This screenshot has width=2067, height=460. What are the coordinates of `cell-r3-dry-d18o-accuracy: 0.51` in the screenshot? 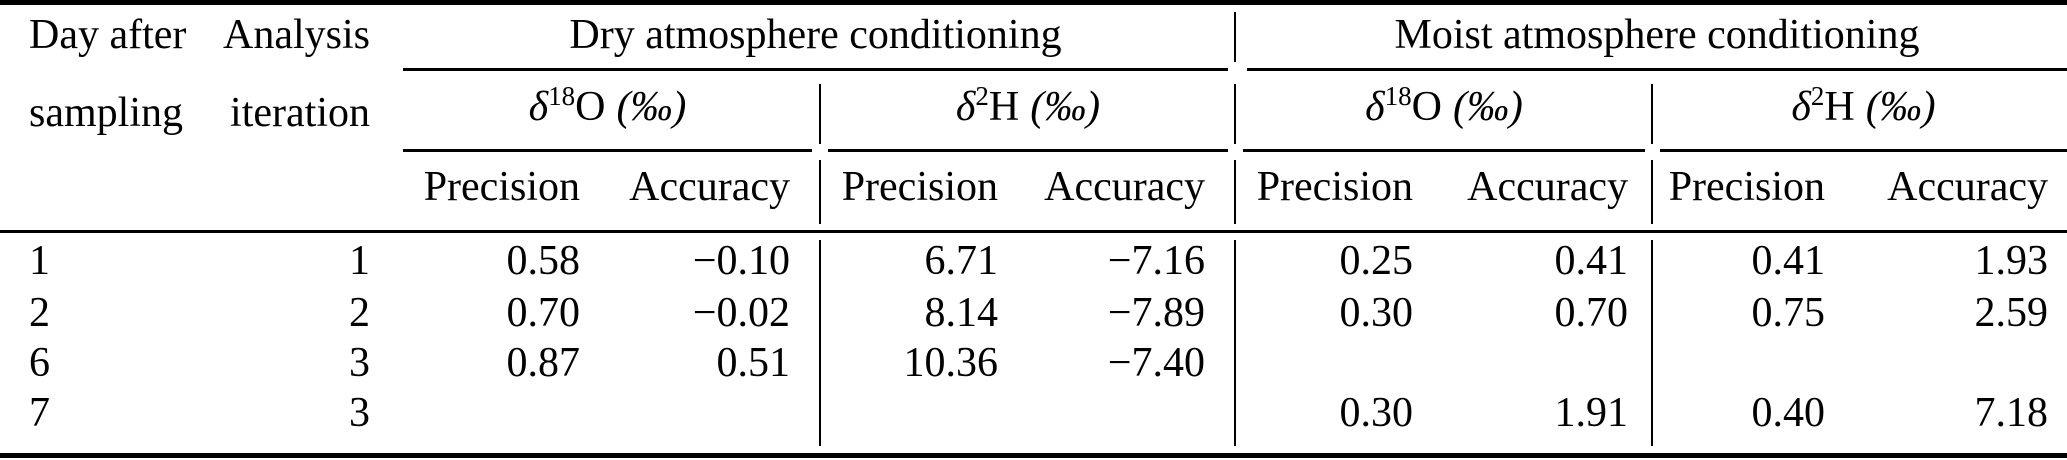 It's located at (753, 363).